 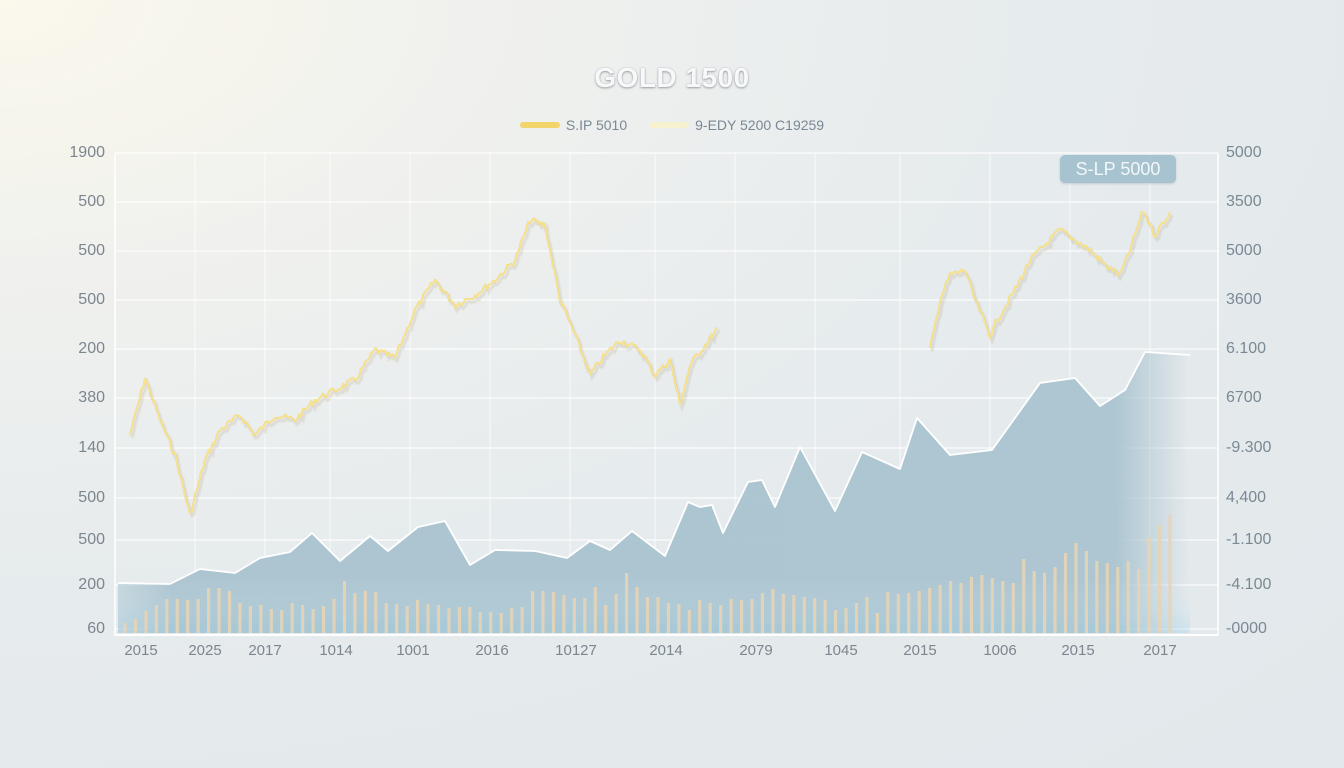 I want to click on x-axis-tick: 1014, so click(x=336, y=650).